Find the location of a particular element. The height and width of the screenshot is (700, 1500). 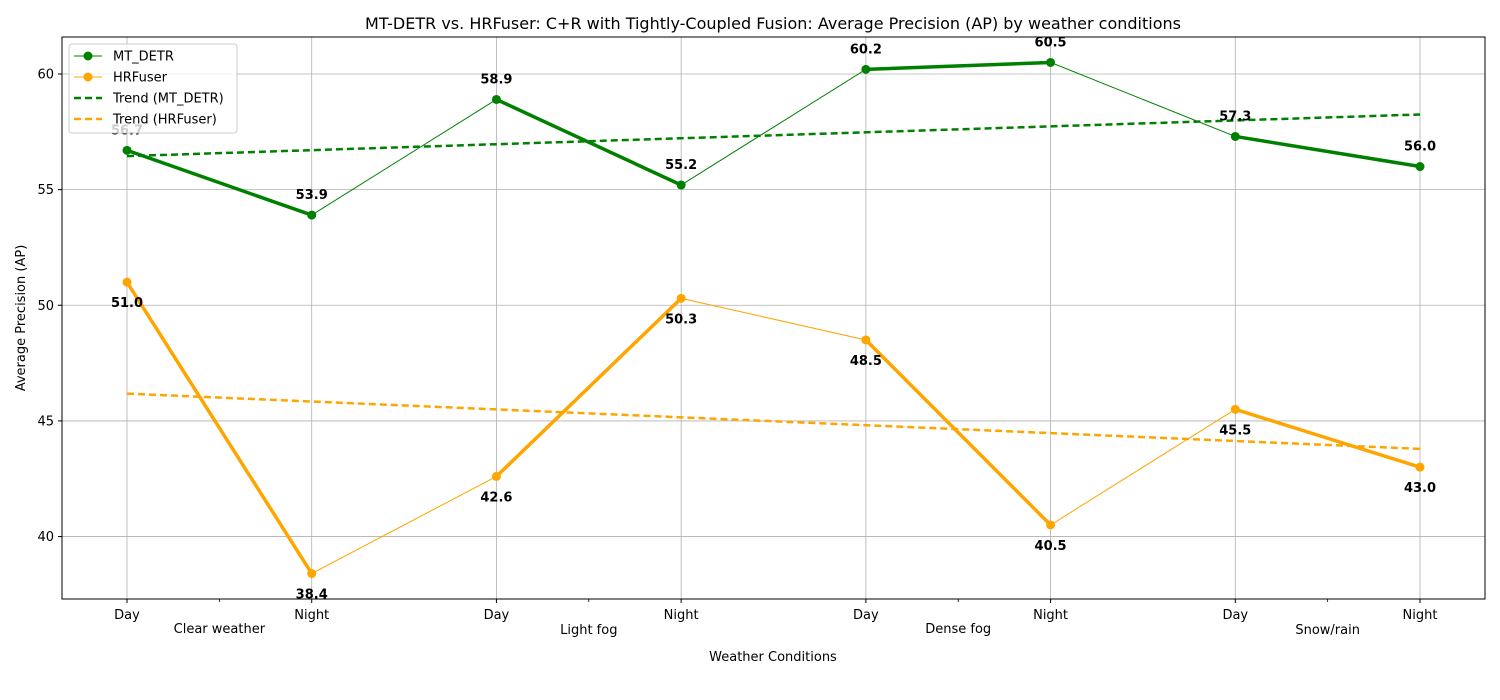

x-group-label: Clear weather is located at coordinates (220, 629).